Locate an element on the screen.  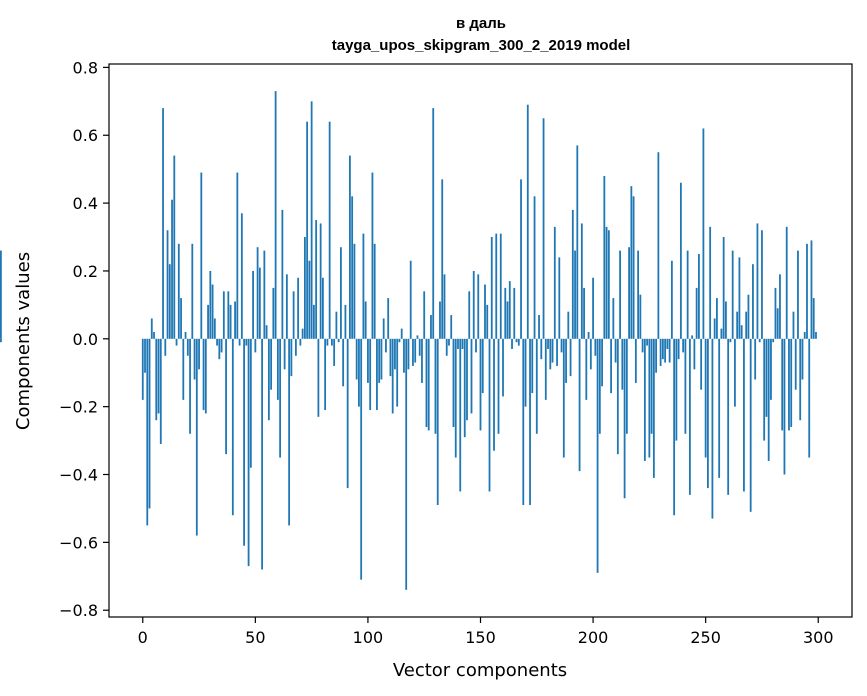
x-axis: 0 50 100 150 200 250 300 is located at coordinates (486, 632).